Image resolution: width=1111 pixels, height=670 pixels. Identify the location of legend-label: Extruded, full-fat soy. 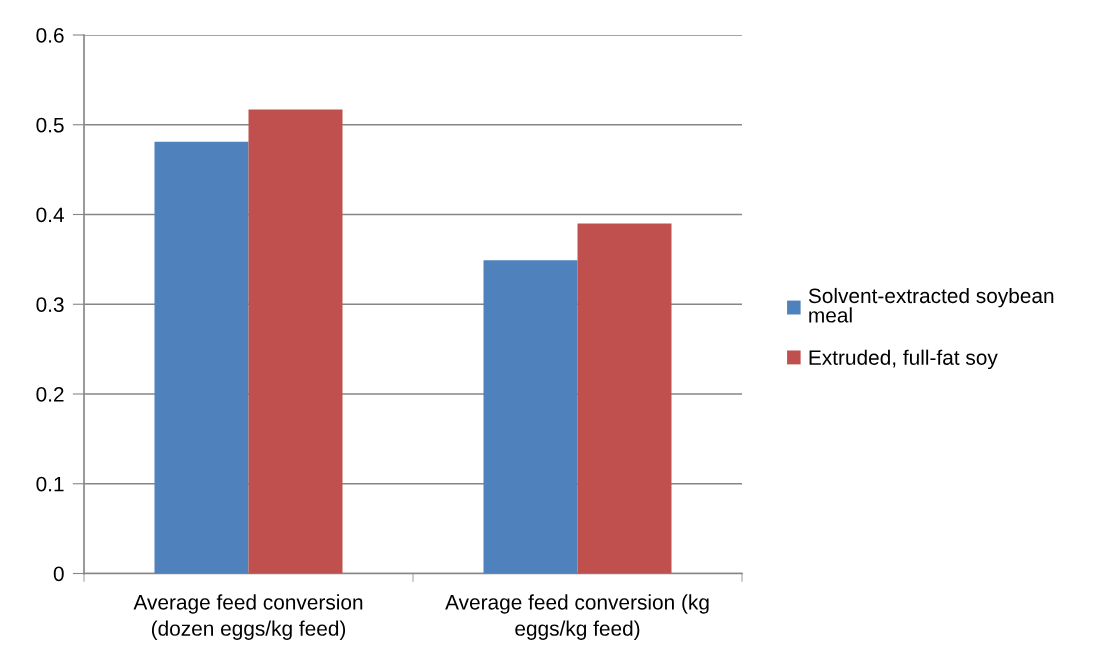
(903, 359).